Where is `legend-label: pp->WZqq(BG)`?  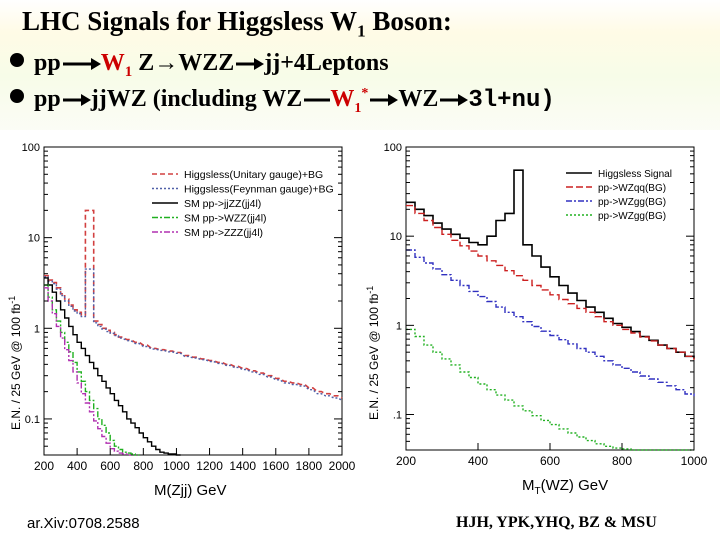
legend-label: pp->WZqq(BG) is located at coordinates (632, 188).